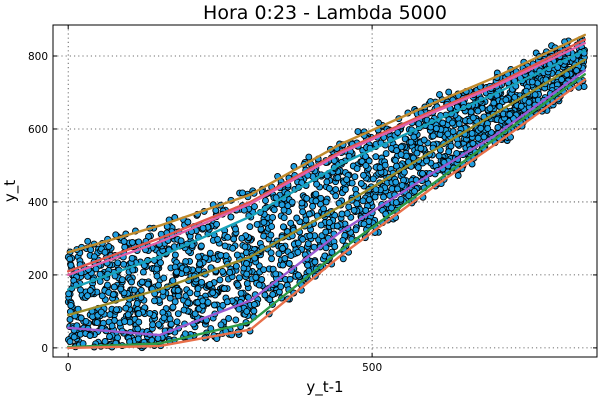 This screenshot has width=600, height=400. Describe the element at coordinates (10, 191) in the screenshot. I see `y-axis-label: y_t` at that location.